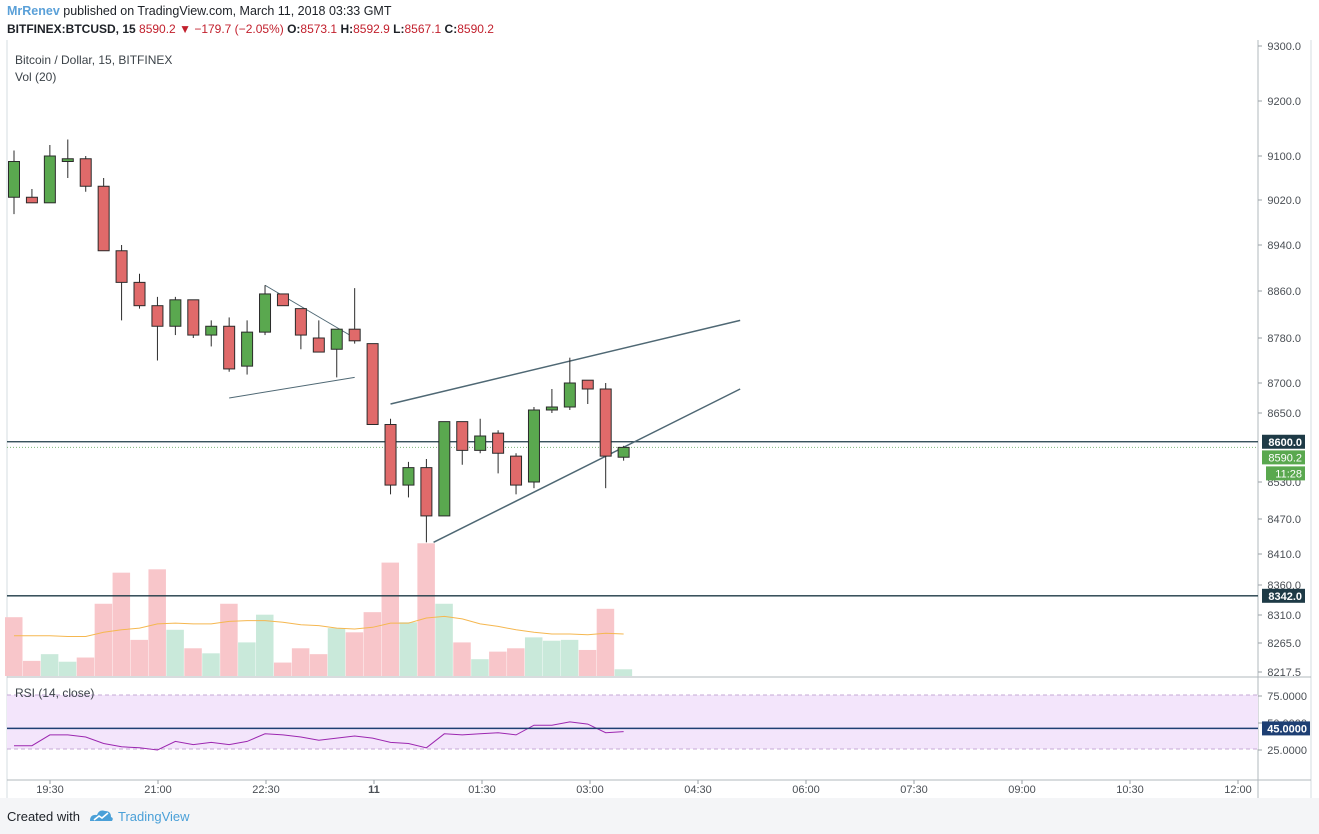  Describe the element at coordinates (590, 790) in the screenshot. I see `time-tick-label: 03:00` at that location.